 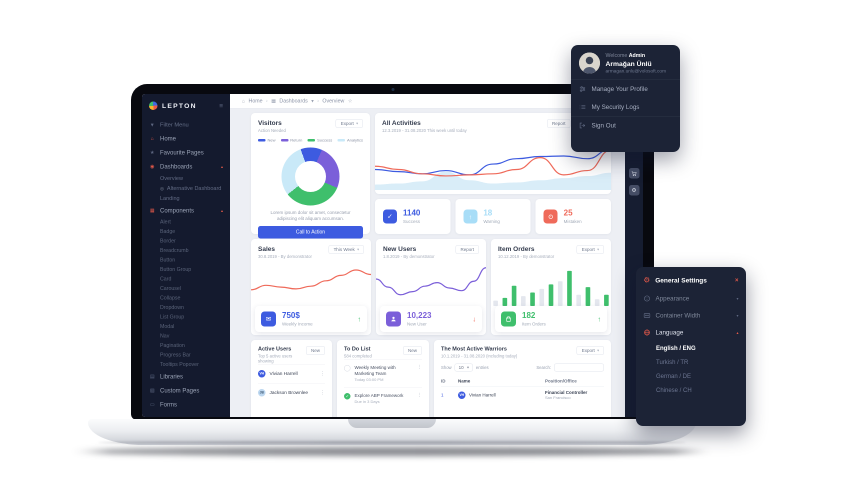 I want to click on star-outline-icon: ☆, so click(x=350, y=101).